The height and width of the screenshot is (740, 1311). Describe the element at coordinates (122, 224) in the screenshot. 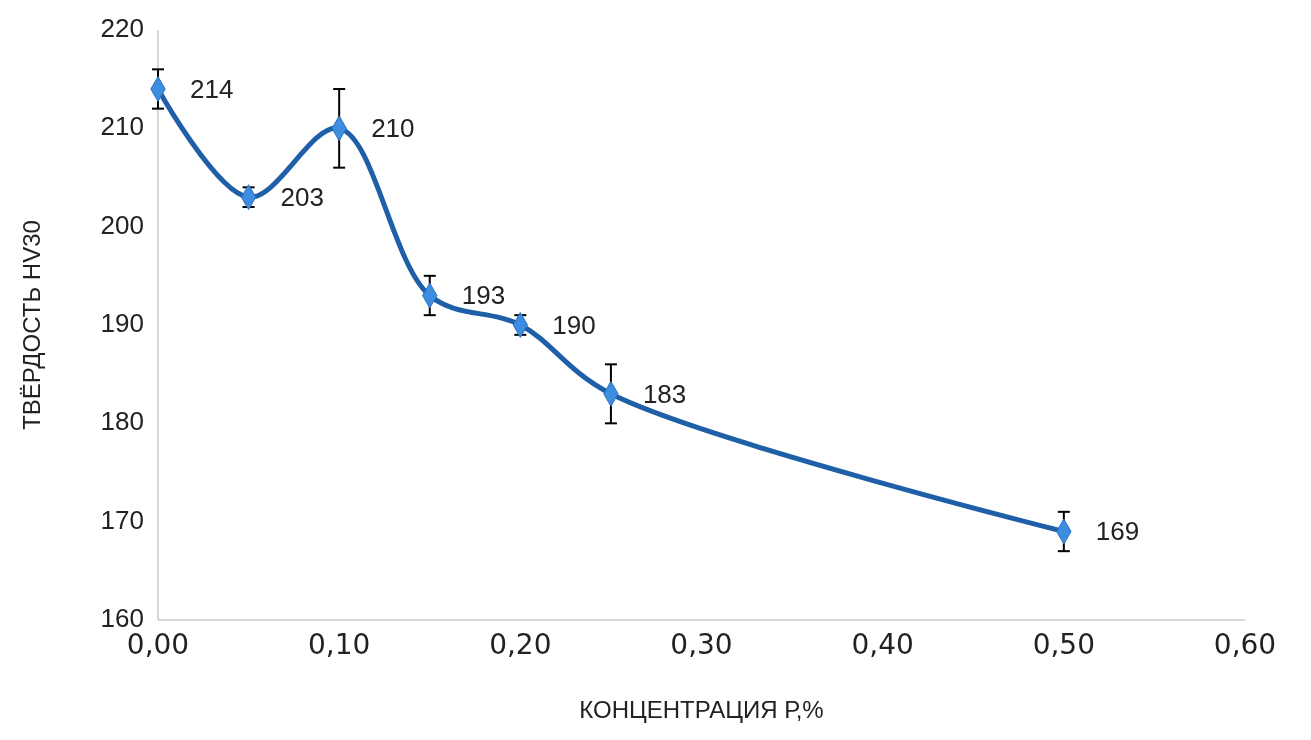

I see `y-tick-label: 200` at that location.